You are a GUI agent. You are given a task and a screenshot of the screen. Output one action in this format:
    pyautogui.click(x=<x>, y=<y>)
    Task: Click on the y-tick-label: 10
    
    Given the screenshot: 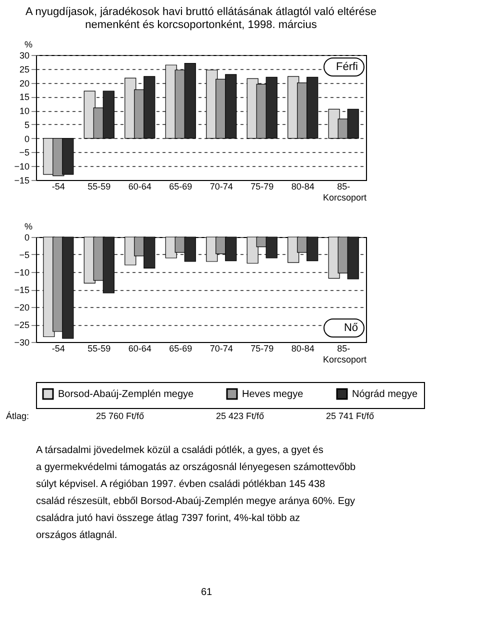 What is the action you would take?
    pyautogui.click(x=24, y=111)
    